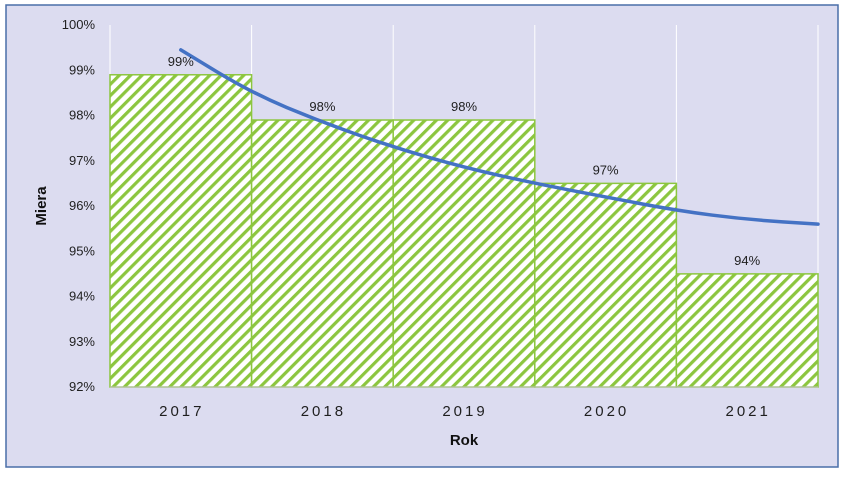  I want to click on y-tick-label: 96%, so click(82, 205).